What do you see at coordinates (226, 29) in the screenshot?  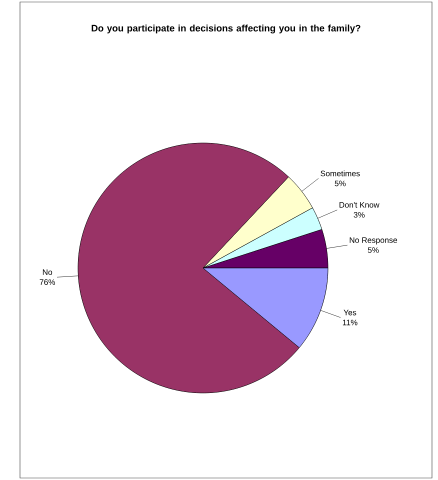 I see `chart-title: Do you participate in decisions affecting you in the family?` at bounding box center [226, 29].